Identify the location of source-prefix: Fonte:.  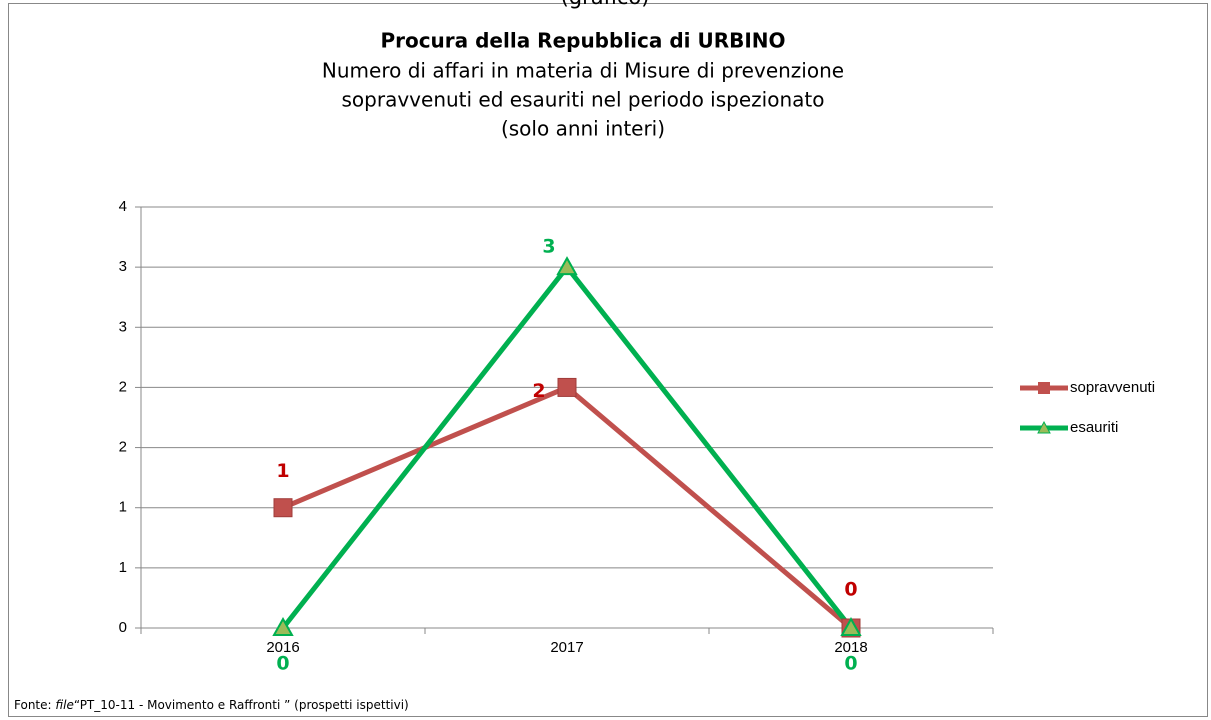
(34, 705).